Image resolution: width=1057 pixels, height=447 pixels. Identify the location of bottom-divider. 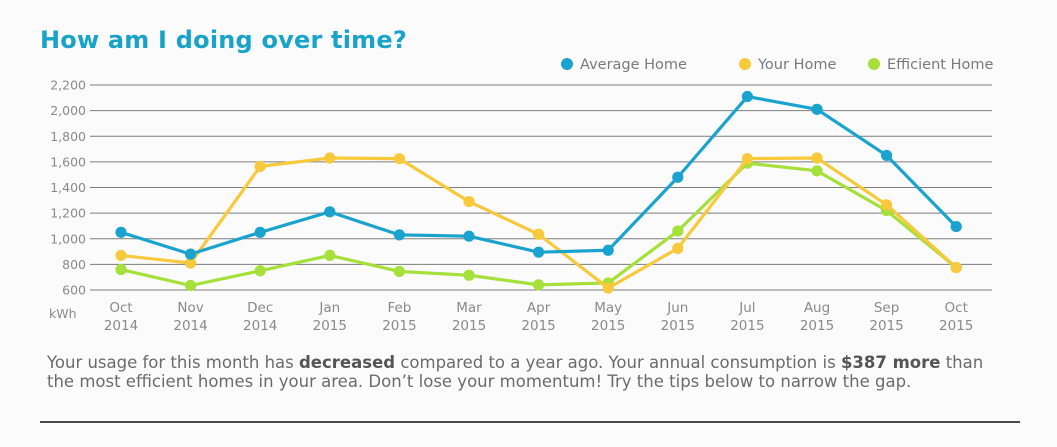
(530, 422).